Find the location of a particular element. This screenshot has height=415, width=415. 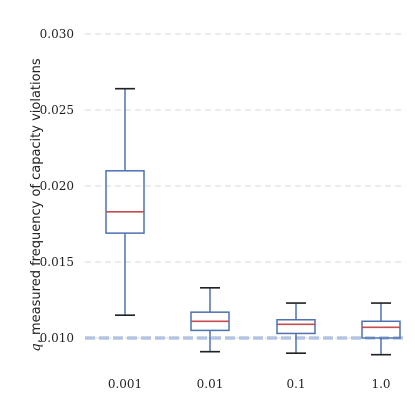

box-0.1 is located at coordinates (296, 328).